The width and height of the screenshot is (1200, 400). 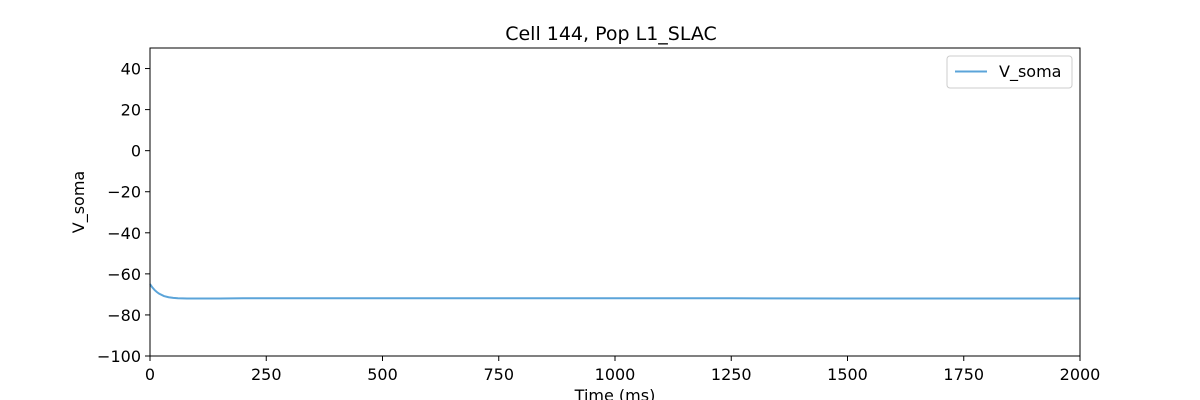 What do you see at coordinates (731, 374) in the screenshot?
I see `x-tick-label: 1250` at bounding box center [731, 374].